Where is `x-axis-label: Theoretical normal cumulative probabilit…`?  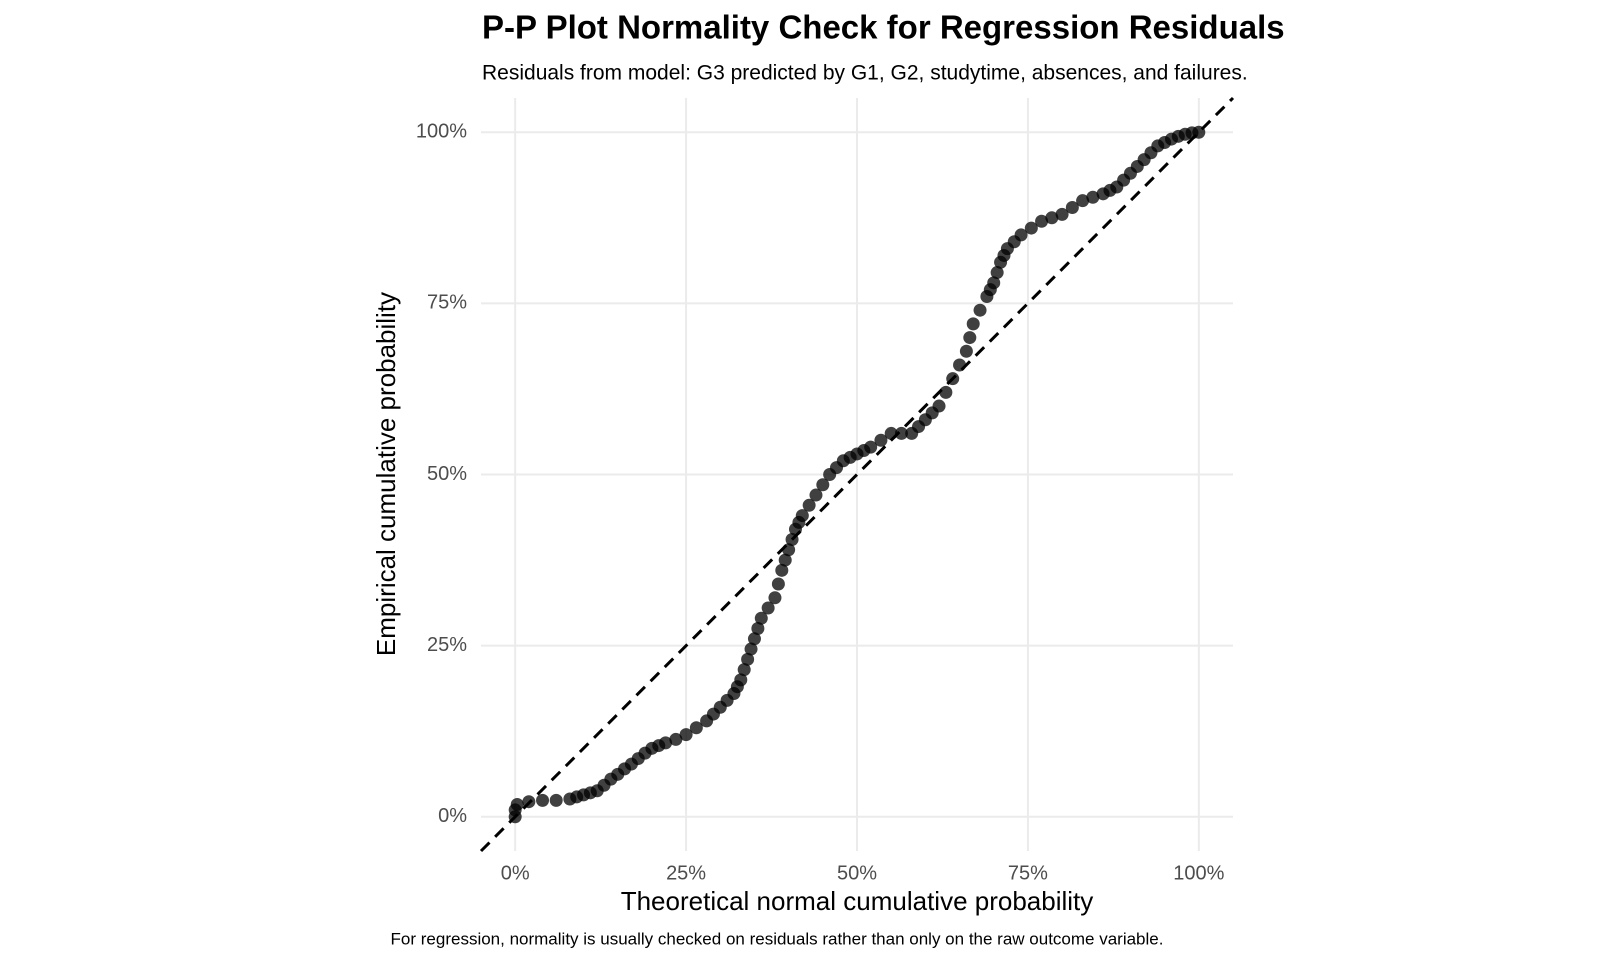
x-axis-label: Theoretical normal cumulative probabilit… is located at coordinates (857, 901).